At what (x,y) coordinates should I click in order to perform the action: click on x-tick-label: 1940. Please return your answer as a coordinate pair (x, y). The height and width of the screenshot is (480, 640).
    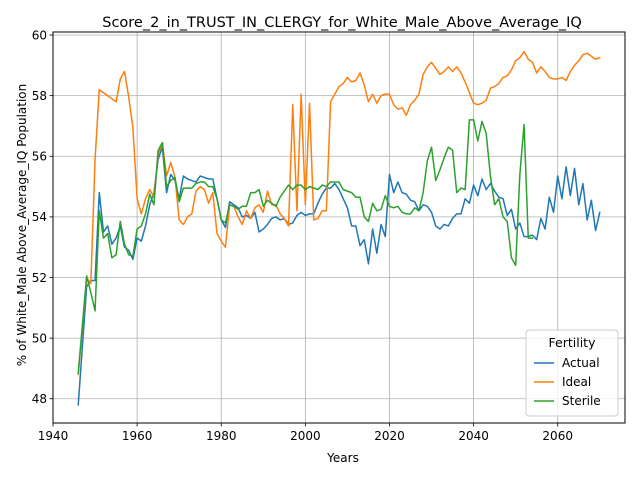
    Looking at the image, I should click on (53, 436).